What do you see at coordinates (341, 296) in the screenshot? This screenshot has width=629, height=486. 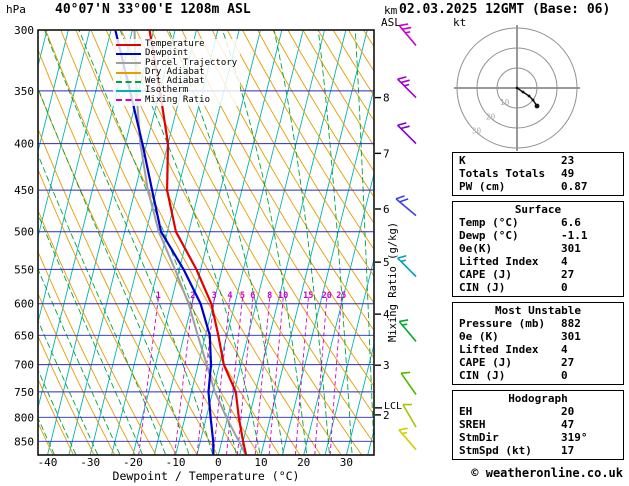 I see `mixing-ratio-value-label: 25` at bounding box center [341, 296].